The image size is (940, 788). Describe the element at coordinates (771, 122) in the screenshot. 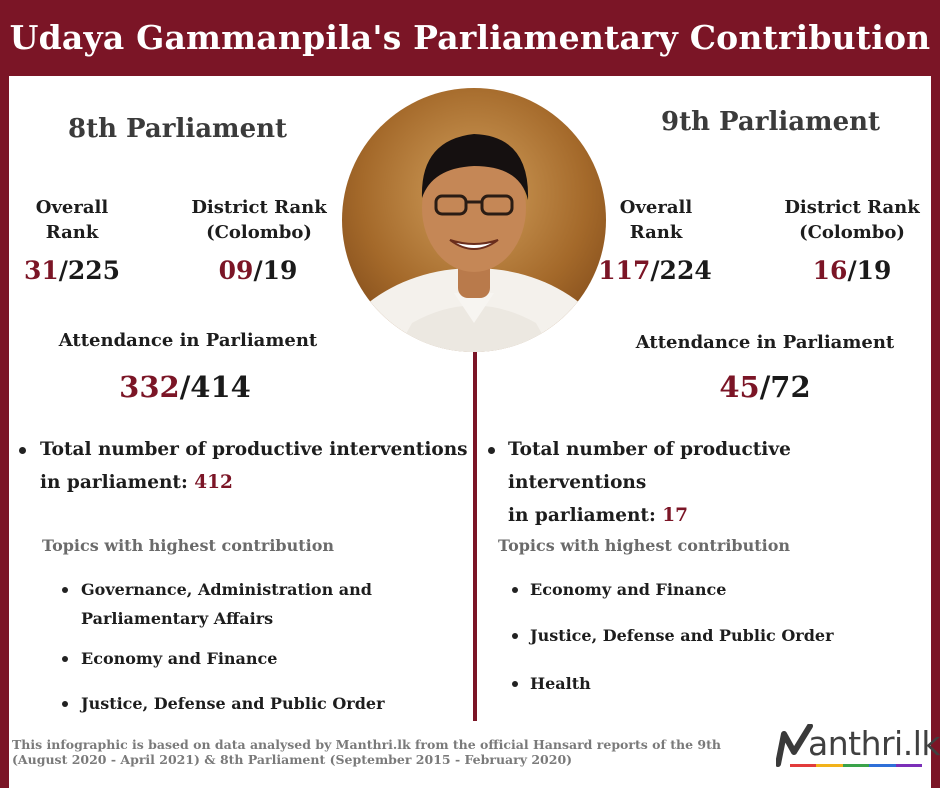

I see `right-parliament-heading: 9th Parliament` at that location.